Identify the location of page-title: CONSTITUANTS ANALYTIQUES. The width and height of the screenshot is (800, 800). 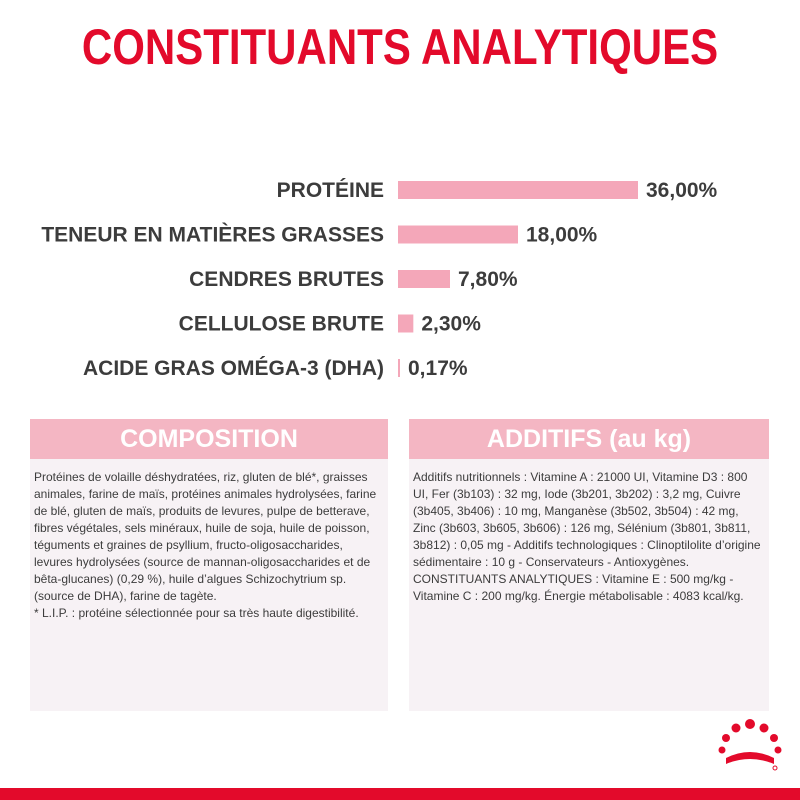
(400, 47).